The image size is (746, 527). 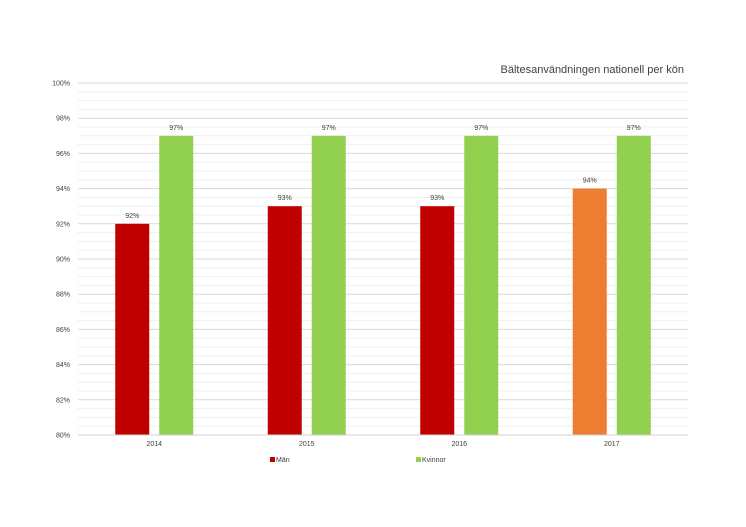 I want to click on legend-swatch-kvinnor, so click(x=418, y=459).